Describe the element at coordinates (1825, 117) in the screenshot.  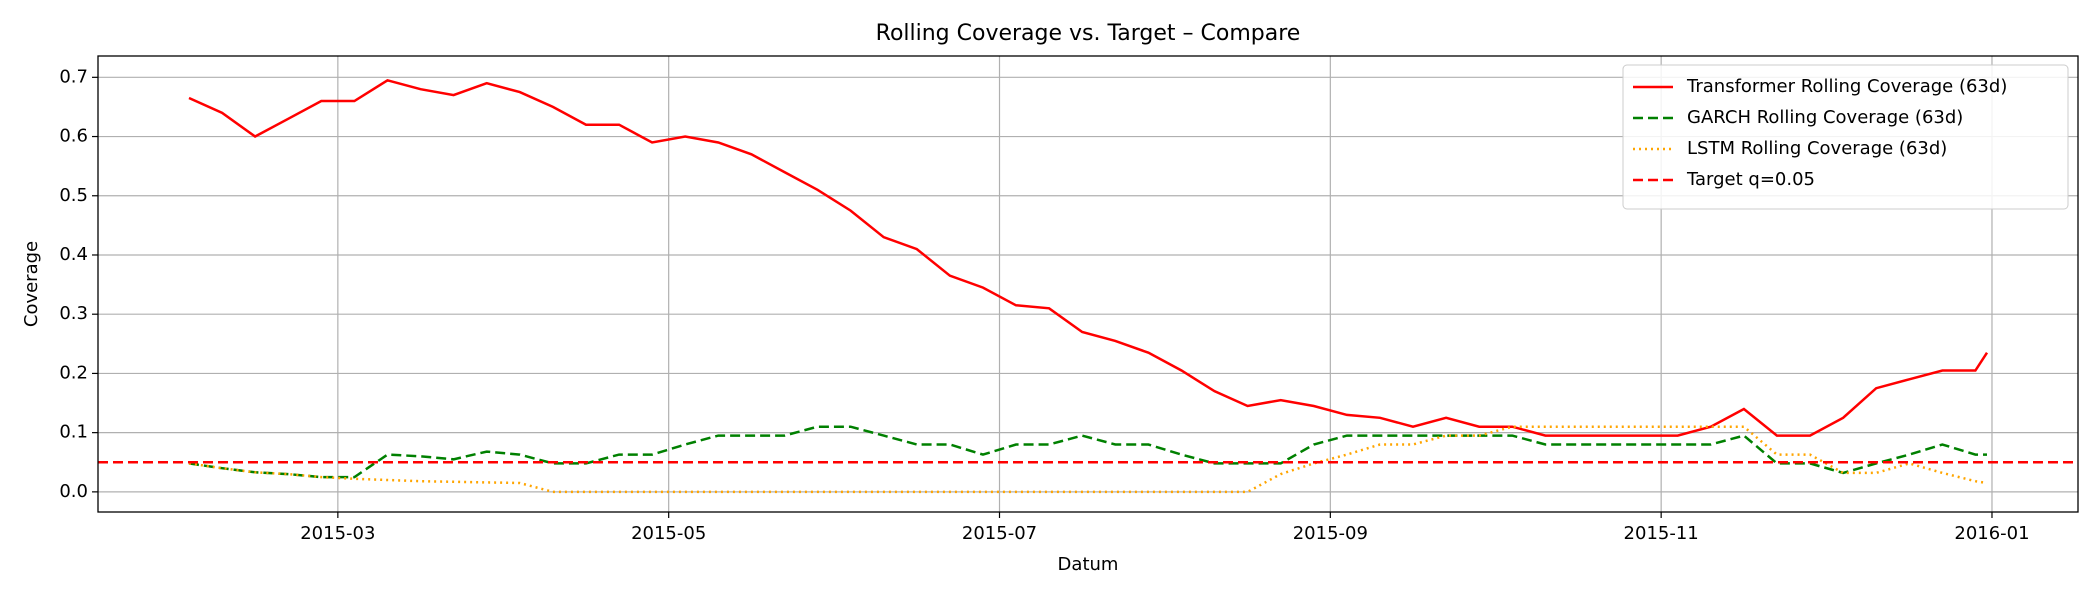
I see `legend-label: GARCH Rolling Coverage (63d)` at that location.